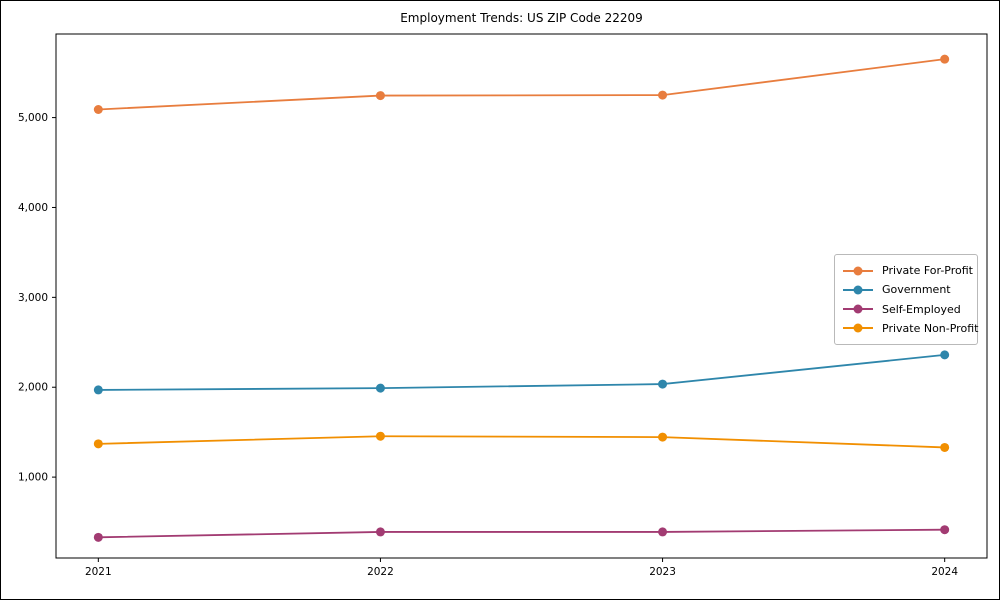 This screenshot has width=1000, height=600. What do you see at coordinates (927, 270) in the screenshot?
I see `legend-label: Private For-Profit` at bounding box center [927, 270].